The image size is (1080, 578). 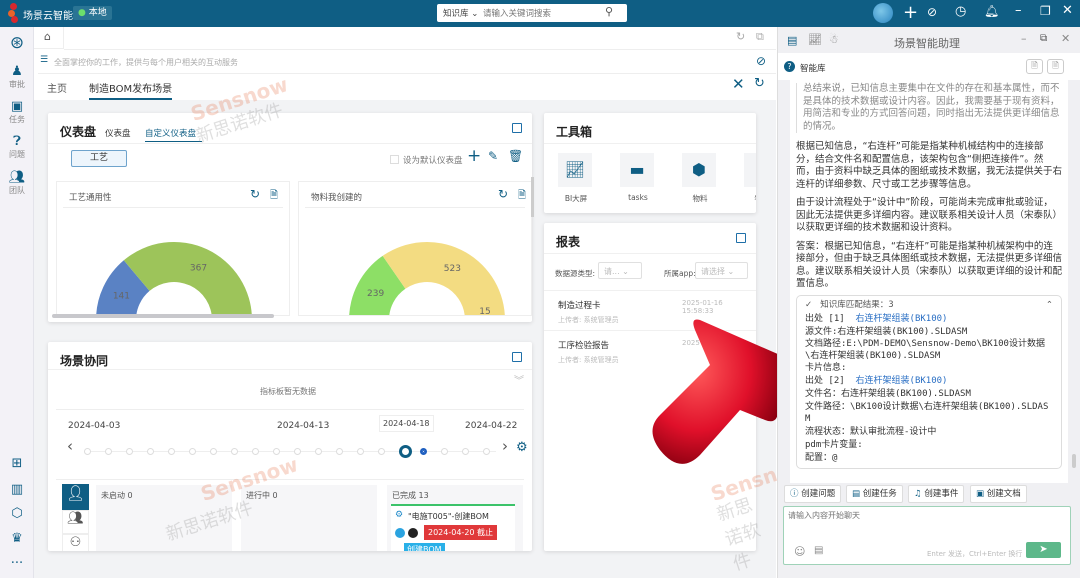 I want to click on app-select: 请选择 ⌄, so click(x=721, y=270).